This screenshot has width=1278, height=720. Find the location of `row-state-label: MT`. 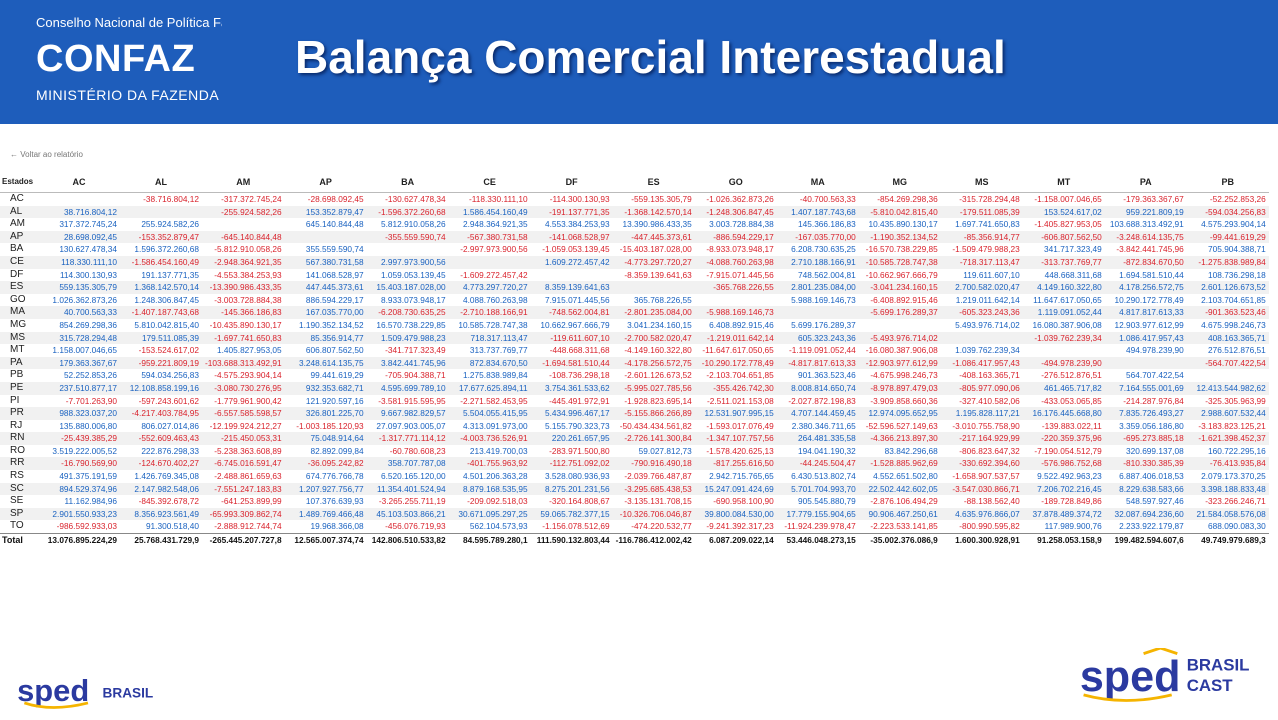

row-state-label: MT is located at coordinates (17, 350).